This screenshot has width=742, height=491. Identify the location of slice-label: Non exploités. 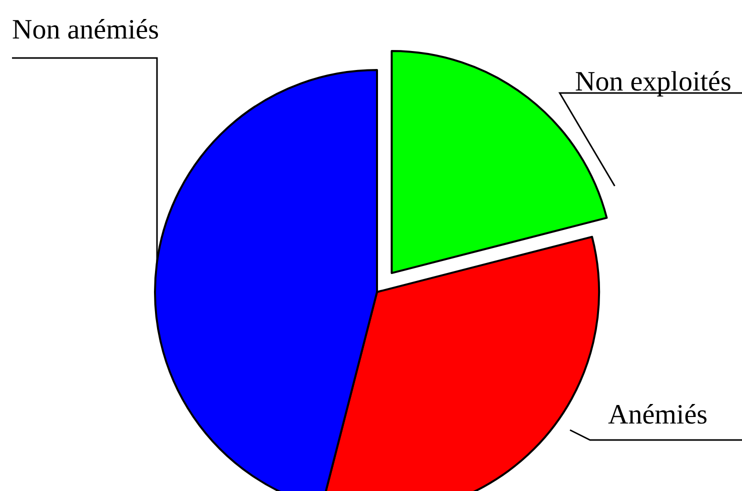
(653, 82).